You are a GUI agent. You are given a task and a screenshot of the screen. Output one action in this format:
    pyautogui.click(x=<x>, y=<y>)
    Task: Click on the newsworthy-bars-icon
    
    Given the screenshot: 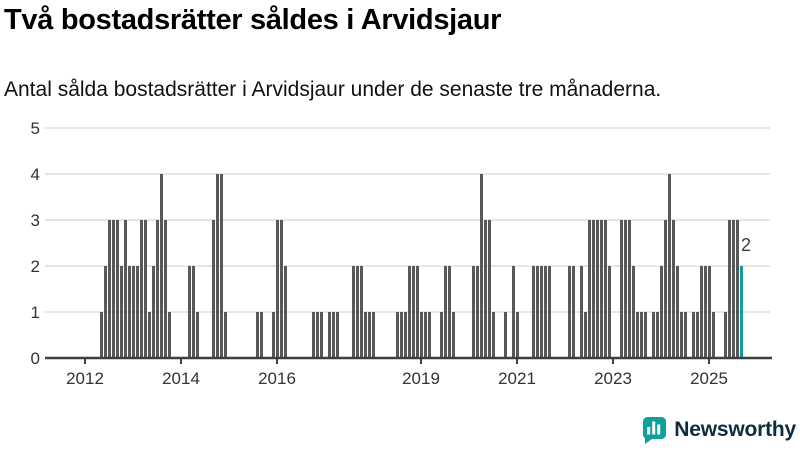 What is the action you would take?
    pyautogui.click(x=655, y=430)
    